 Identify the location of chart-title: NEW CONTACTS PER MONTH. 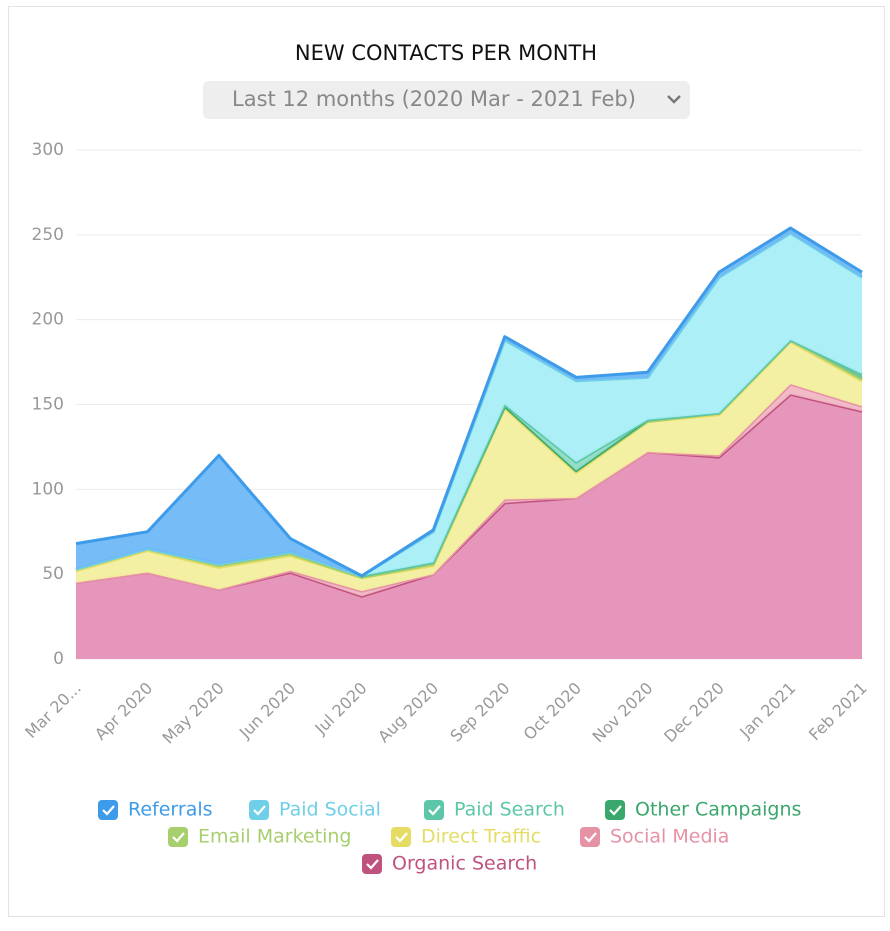
(446, 53).